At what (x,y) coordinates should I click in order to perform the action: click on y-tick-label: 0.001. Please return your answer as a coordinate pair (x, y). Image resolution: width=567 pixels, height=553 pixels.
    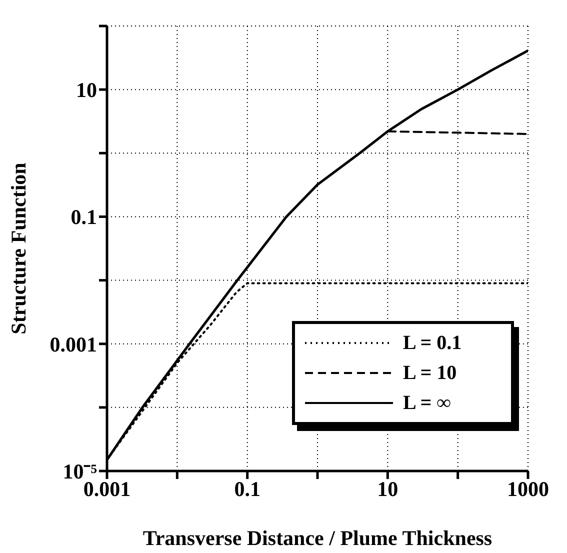
    Looking at the image, I should click on (73, 344).